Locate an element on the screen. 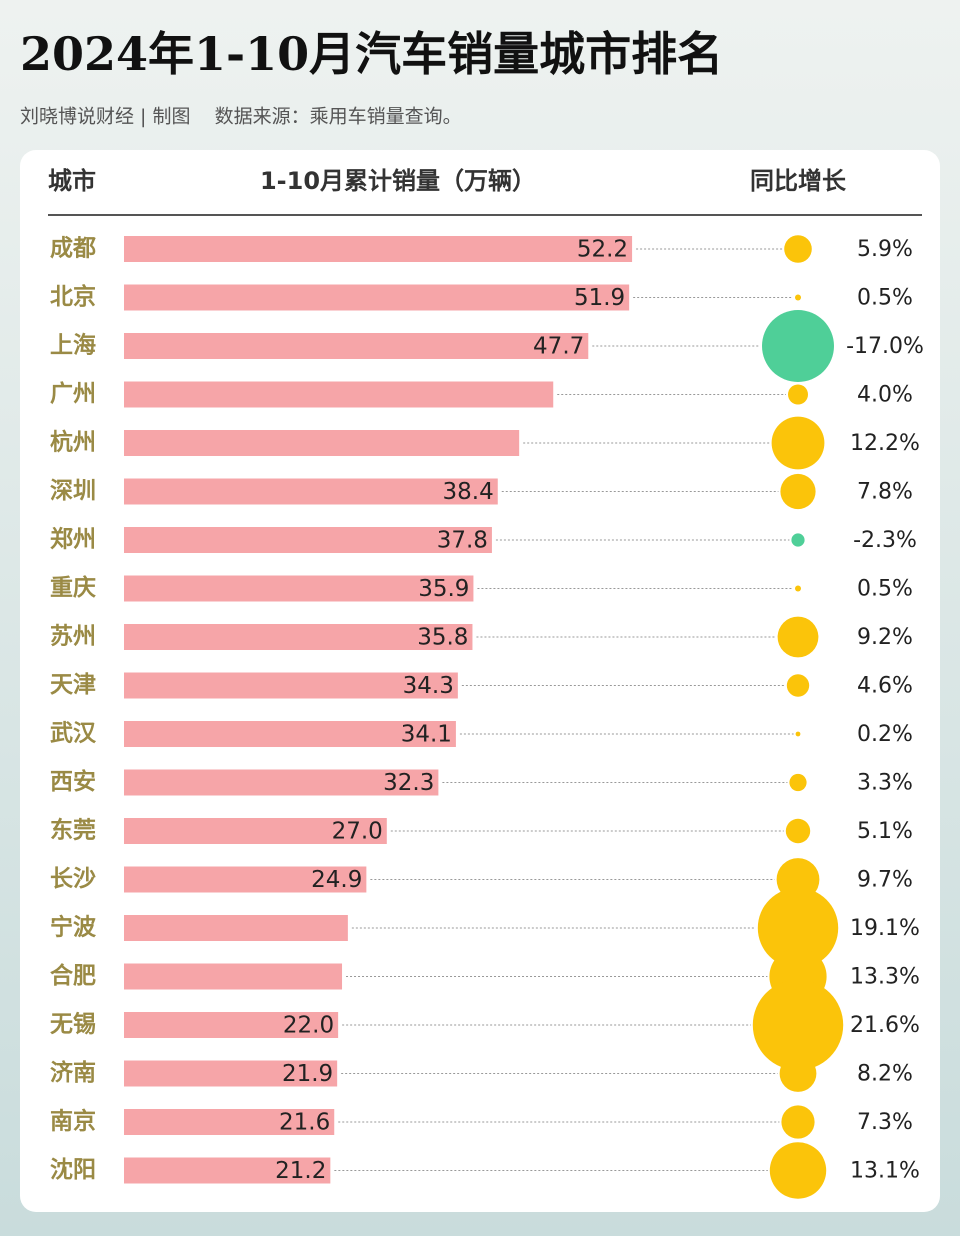 This screenshot has width=960, height=1240. growth-label: 13.3% is located at coordinates (885, 977).